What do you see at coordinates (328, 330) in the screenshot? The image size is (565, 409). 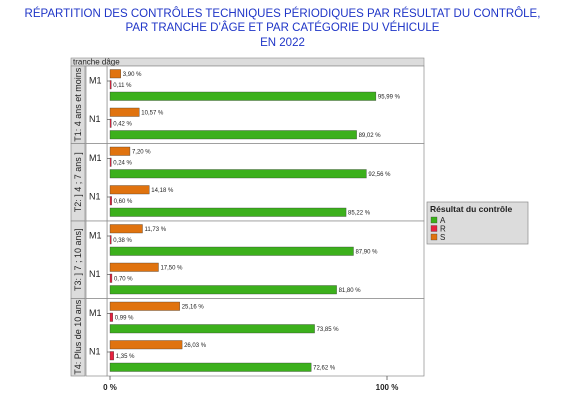 I see `data-label-A: 73,85 %` at bounding box center [328, 330].